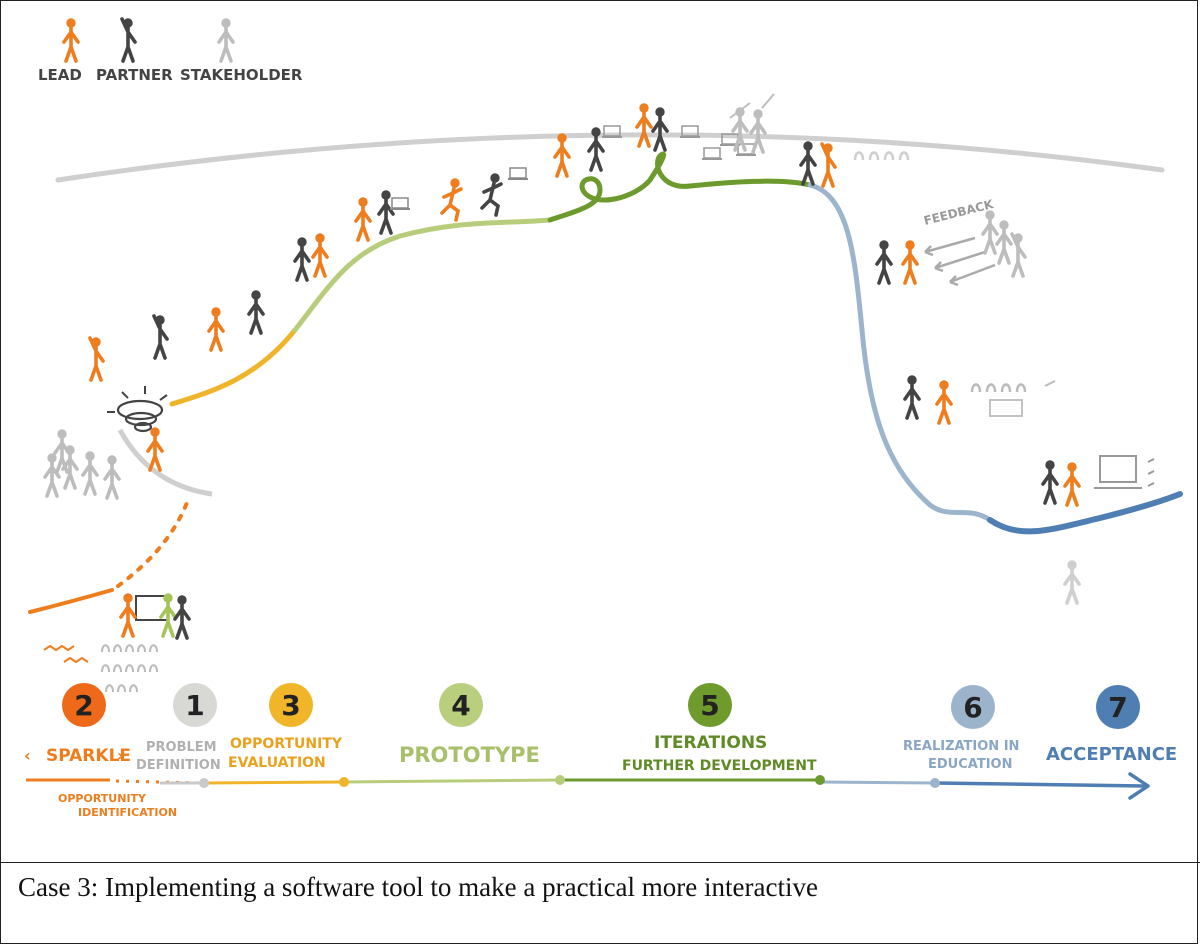  What do you see at coordinates (170, 50) in the screenshot?
I see `legend: LEAD PARTNER STAKEHOLDER` at bounding box center [170, 50].